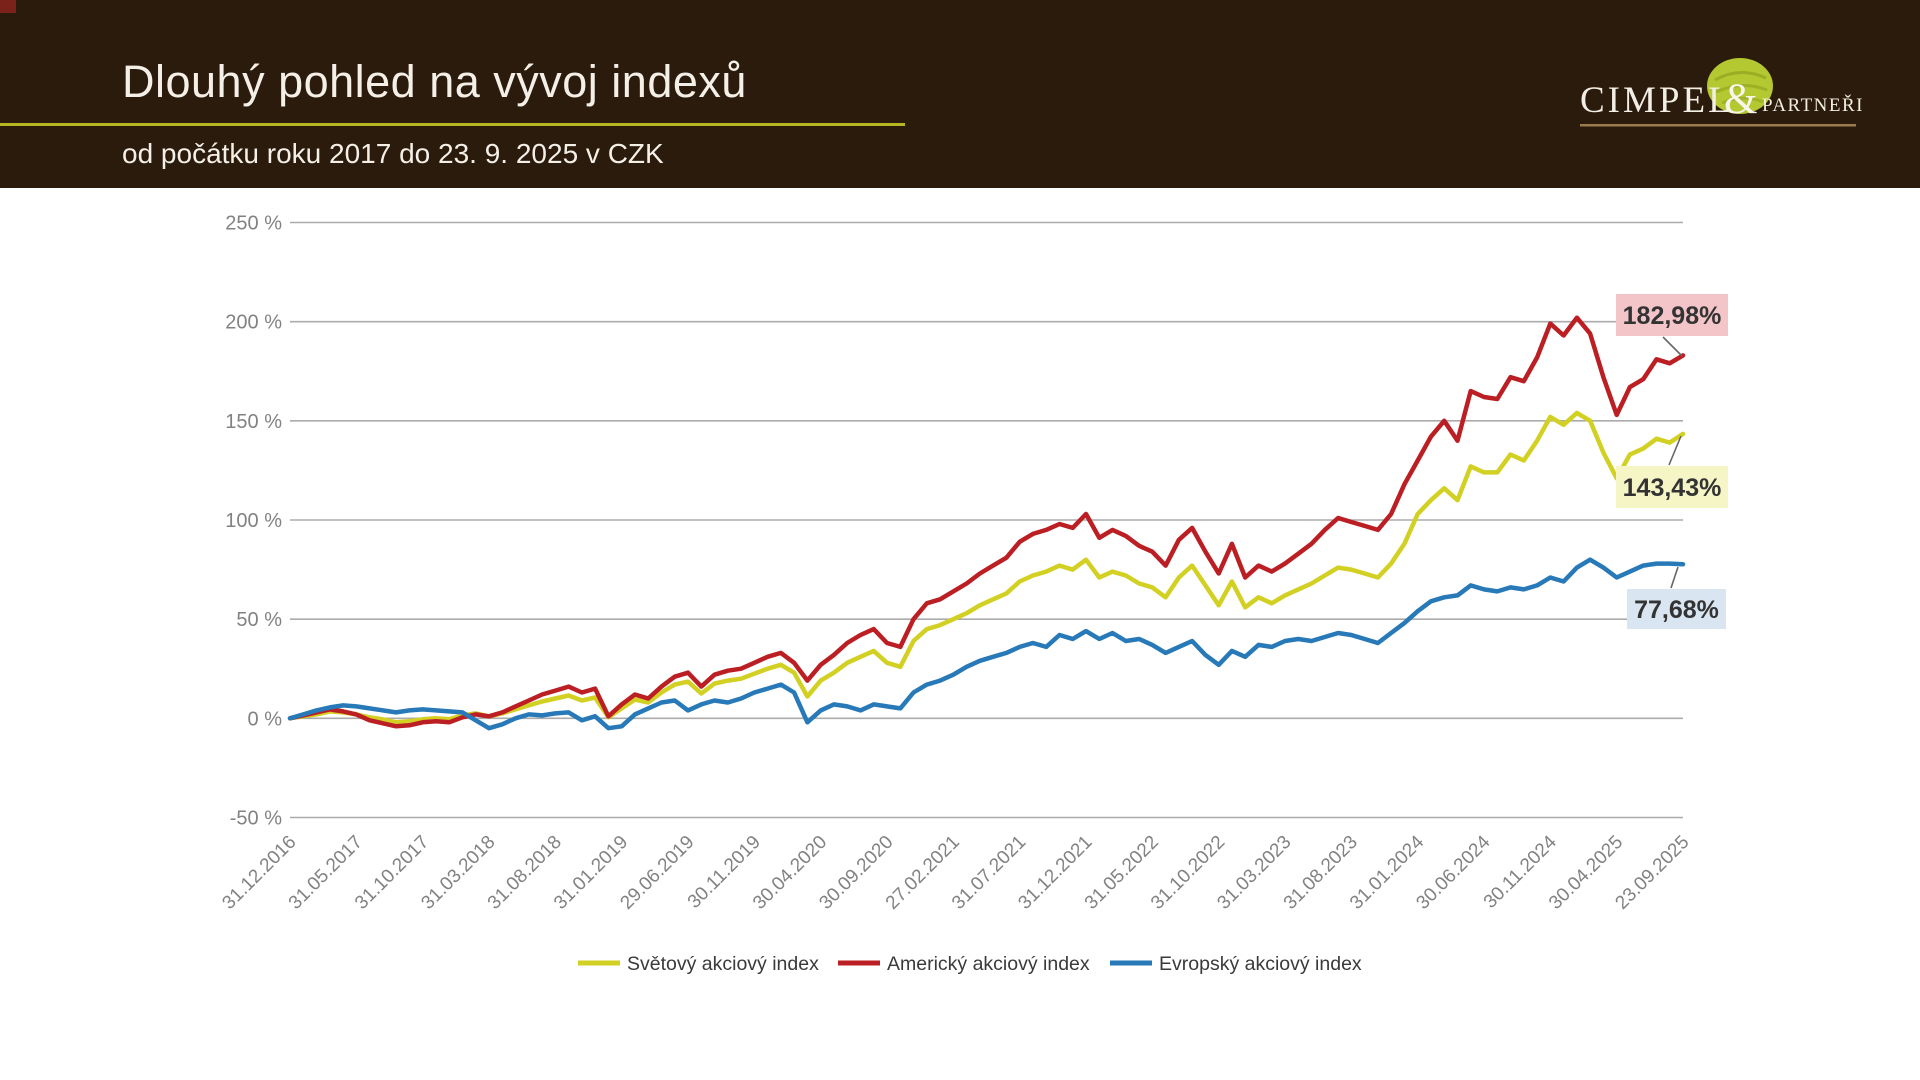 The image size is (1920, 1080). Describe the element at coordinates (452, 124) in the screenshot. I see `title-underline` at that location.